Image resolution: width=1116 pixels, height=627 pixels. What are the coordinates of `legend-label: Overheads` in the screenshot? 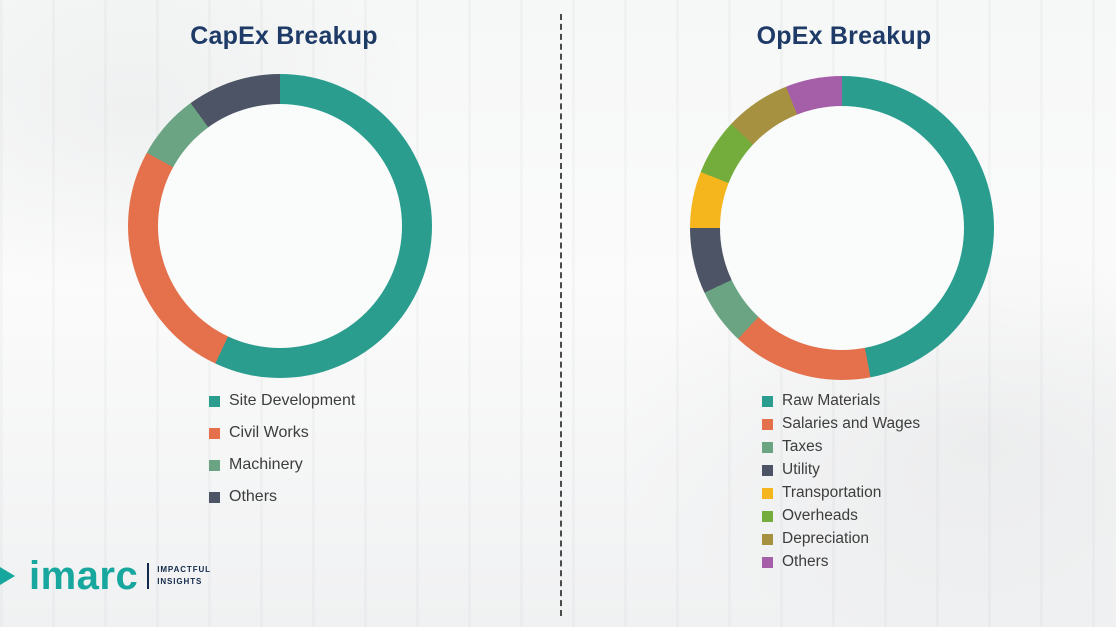 It's located at (820, 515).